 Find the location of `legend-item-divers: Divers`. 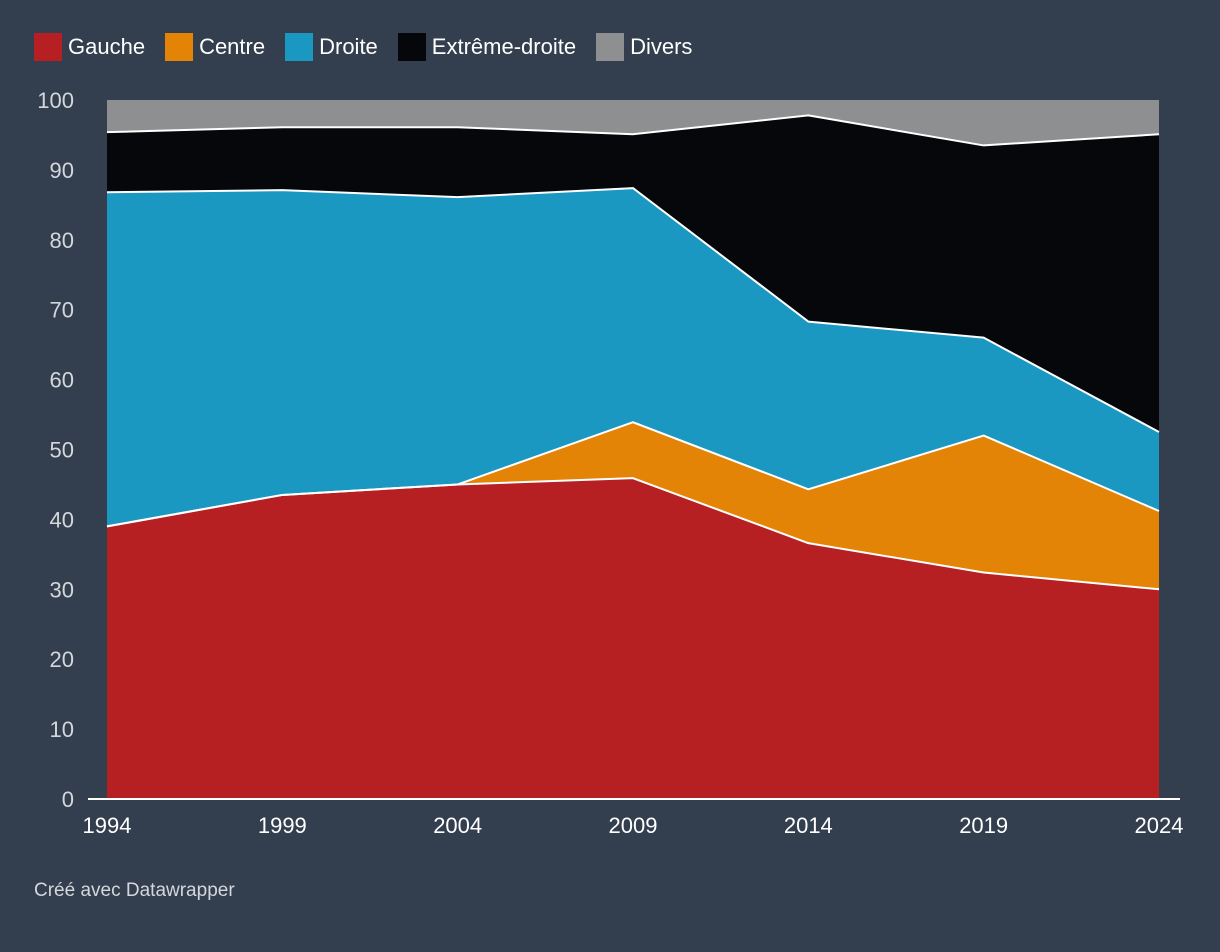

legend-item-divers: Divers is located at coordinates (644, 47).